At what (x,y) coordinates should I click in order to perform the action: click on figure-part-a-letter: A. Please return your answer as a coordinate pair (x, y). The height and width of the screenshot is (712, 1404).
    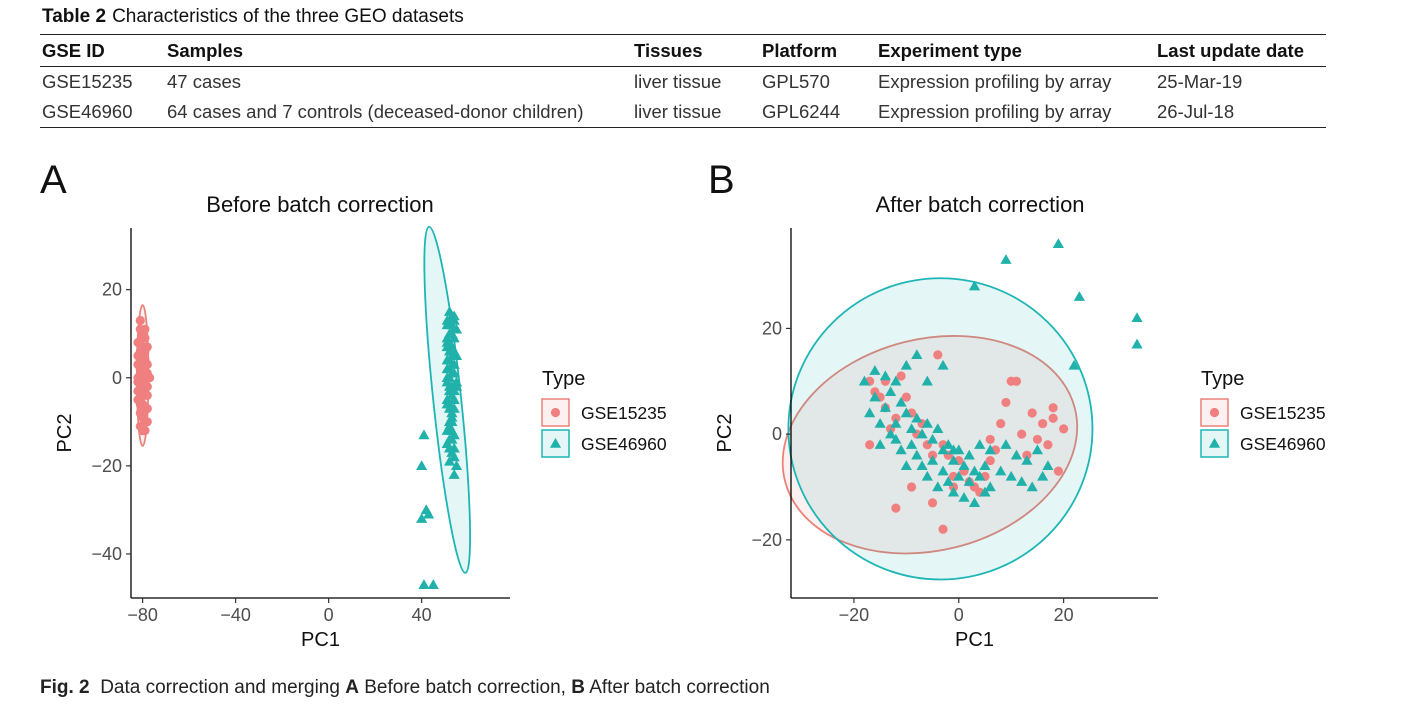
    Looking at the image, I should click on (352, 687).